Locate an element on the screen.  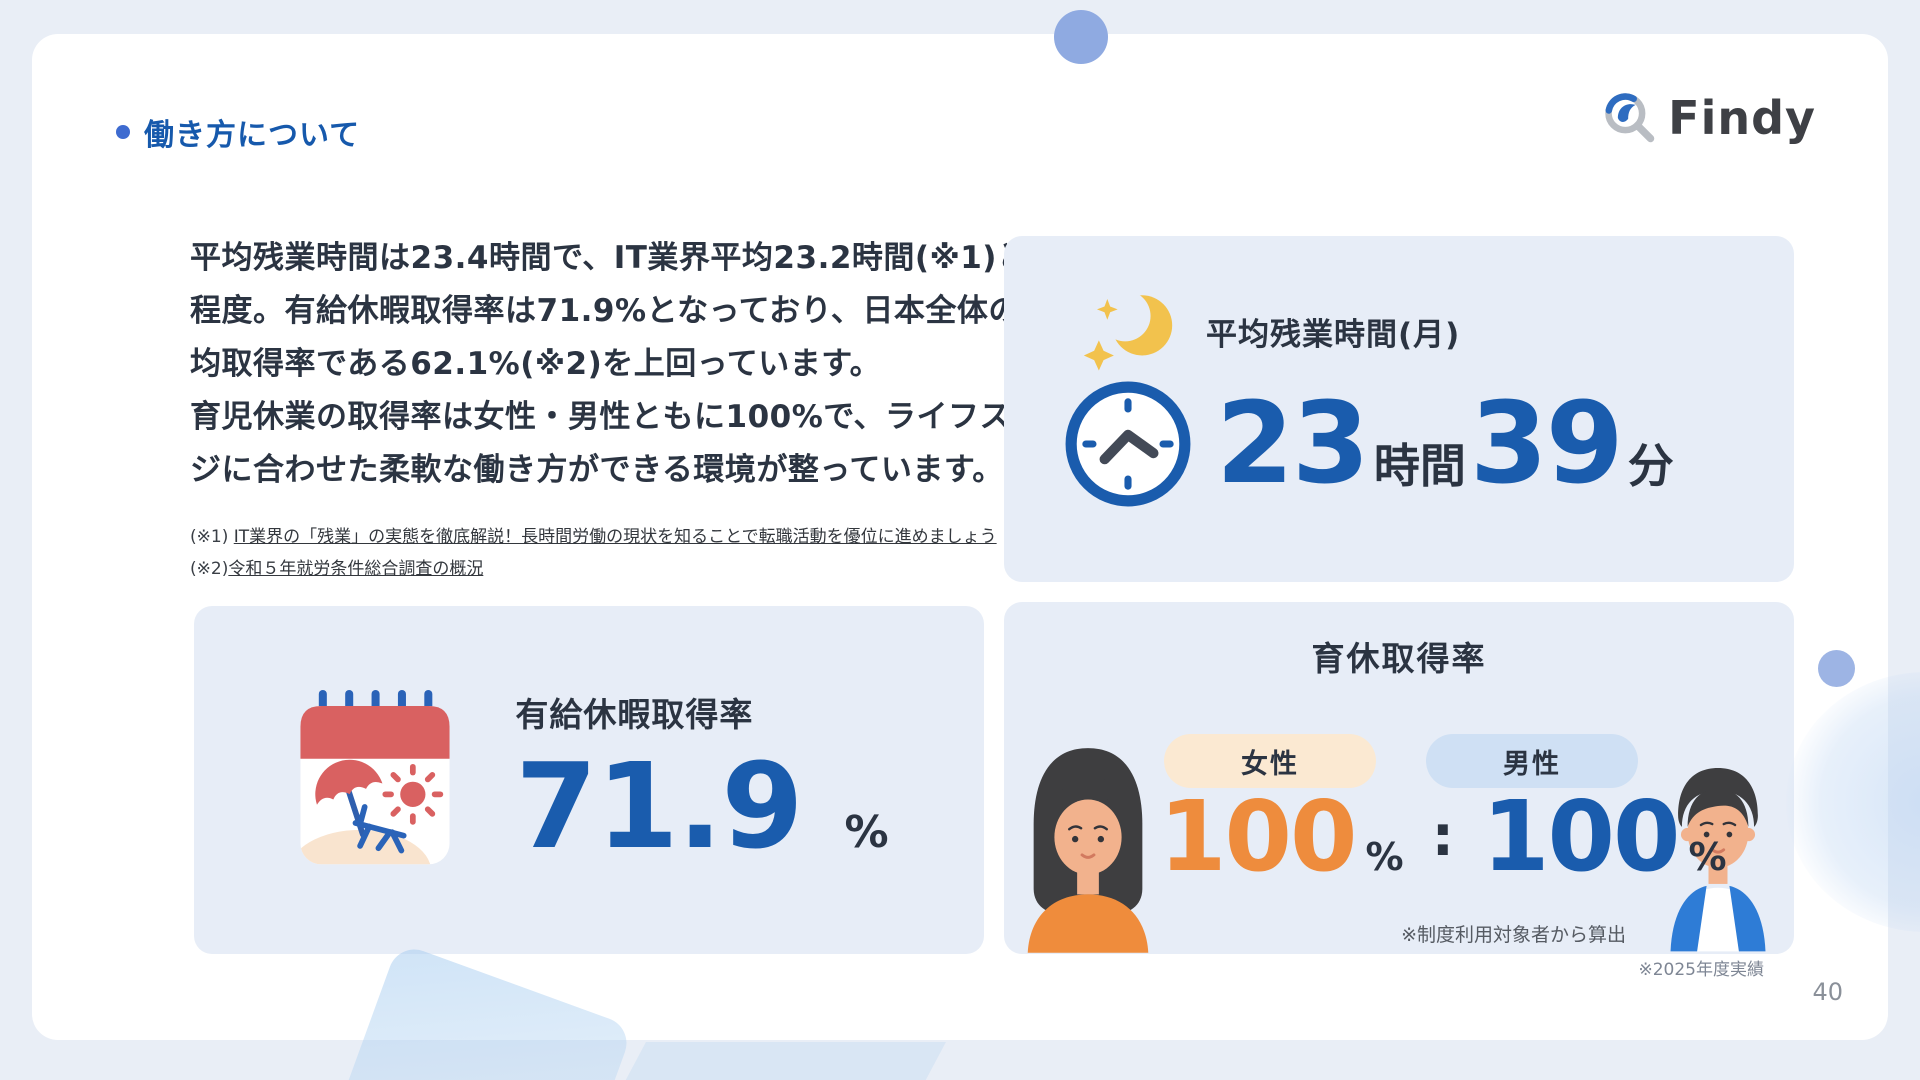
paid-leave-value: 71.9 is located at coordinates (659, 806).